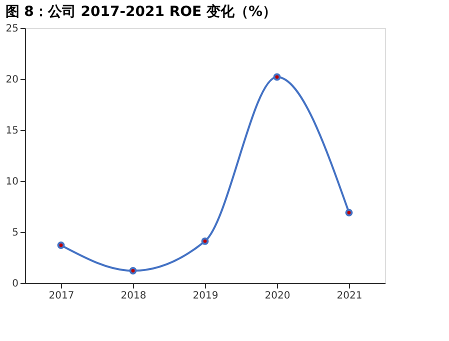 This screenshot has width=449, height=341. I want to click on y-tick-label: 20, so click(12, 80).